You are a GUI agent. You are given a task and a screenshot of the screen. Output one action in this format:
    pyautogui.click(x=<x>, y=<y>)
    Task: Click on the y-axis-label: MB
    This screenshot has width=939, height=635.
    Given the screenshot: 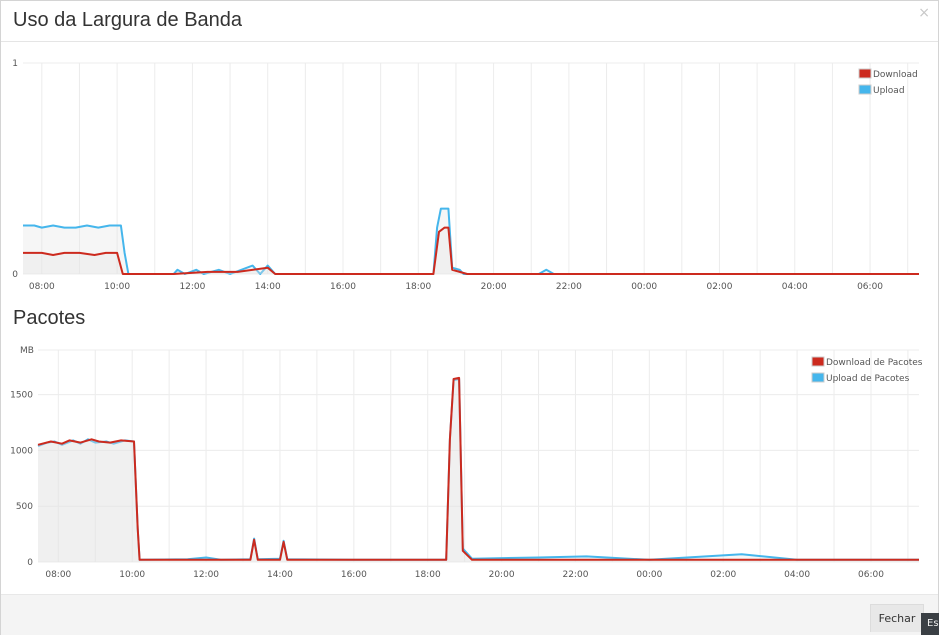 What is the action you would take?
    pyautogui.click(x=27, y=351)
    